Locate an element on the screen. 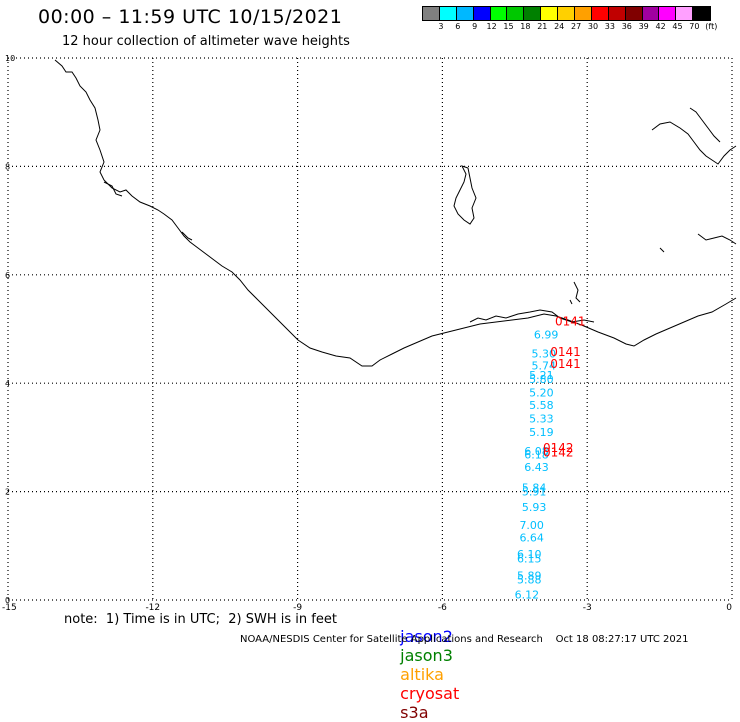 The height and width of the screenshot is (722, 740). scale-label: 30 is located at coordinates (593, 26).